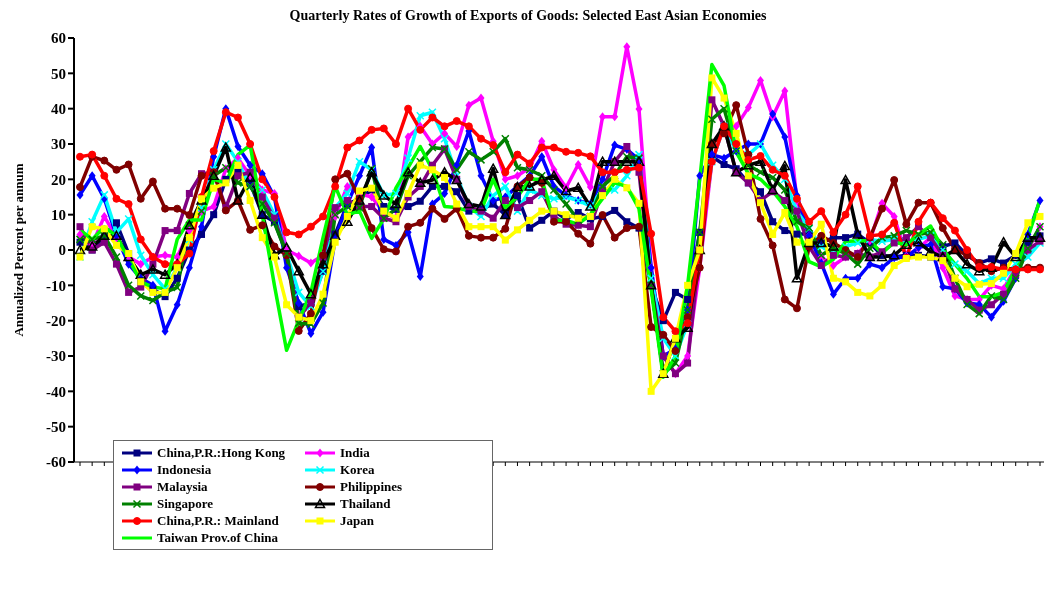 The width and height of the screenshot is (1055, 595). I want to click on y-tick-label: -30, so click(56, 356).